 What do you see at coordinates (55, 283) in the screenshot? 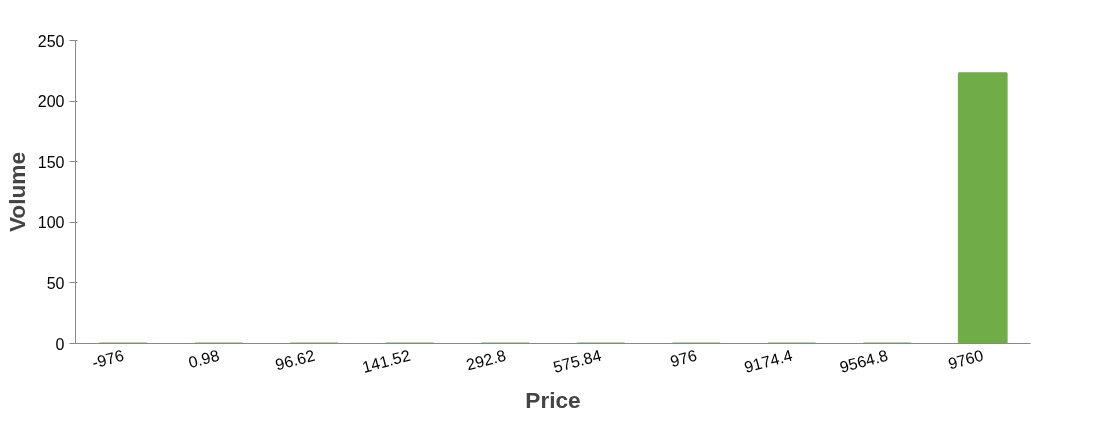
I see `y-tick-label: 50` at bounding box center [55, 283].